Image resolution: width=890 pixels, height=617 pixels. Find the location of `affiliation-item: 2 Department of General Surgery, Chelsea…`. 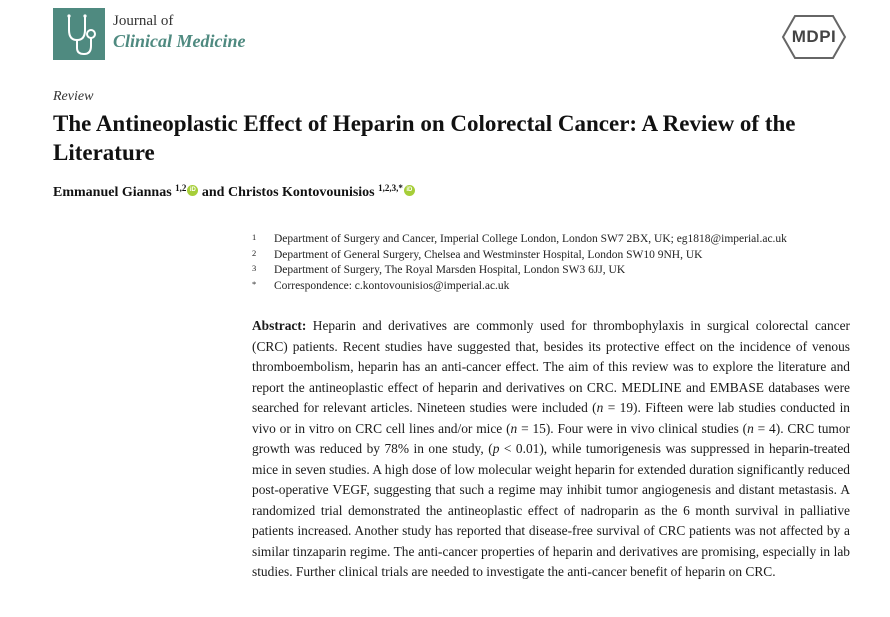

affiliation-item: 2 Department of General Surgery, Chelsea… is located at coordinates (552, 256).